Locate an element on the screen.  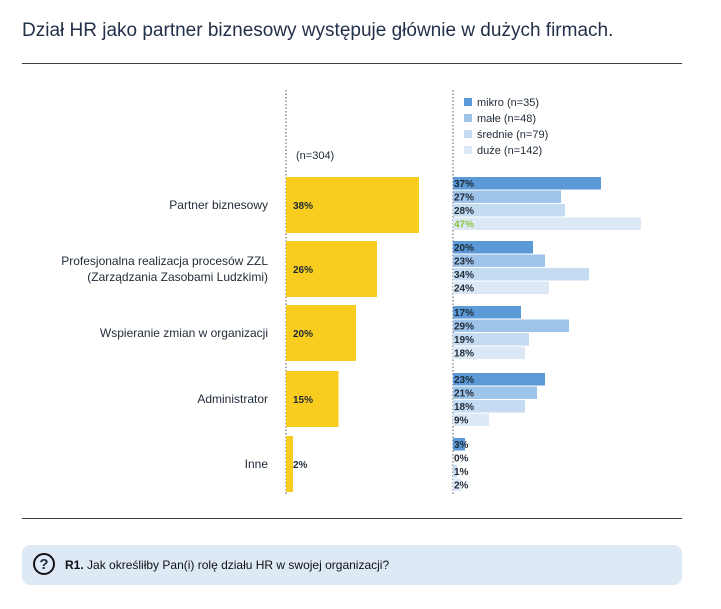
bar-overall-label-2: 20% is located at coordinates (303, 334).